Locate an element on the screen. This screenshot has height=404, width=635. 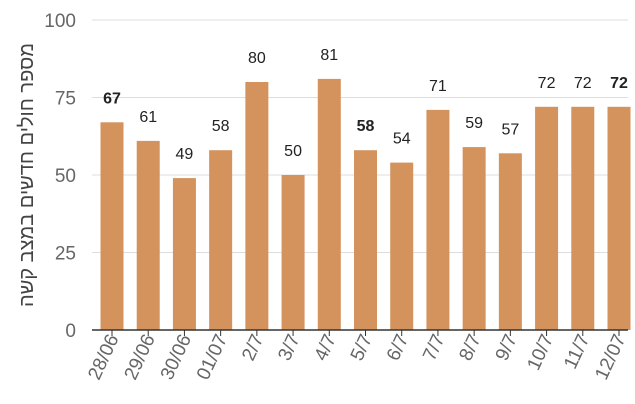
y-axis-ticks: 0 25 50 75 100 is located at coordinates (60, 176).